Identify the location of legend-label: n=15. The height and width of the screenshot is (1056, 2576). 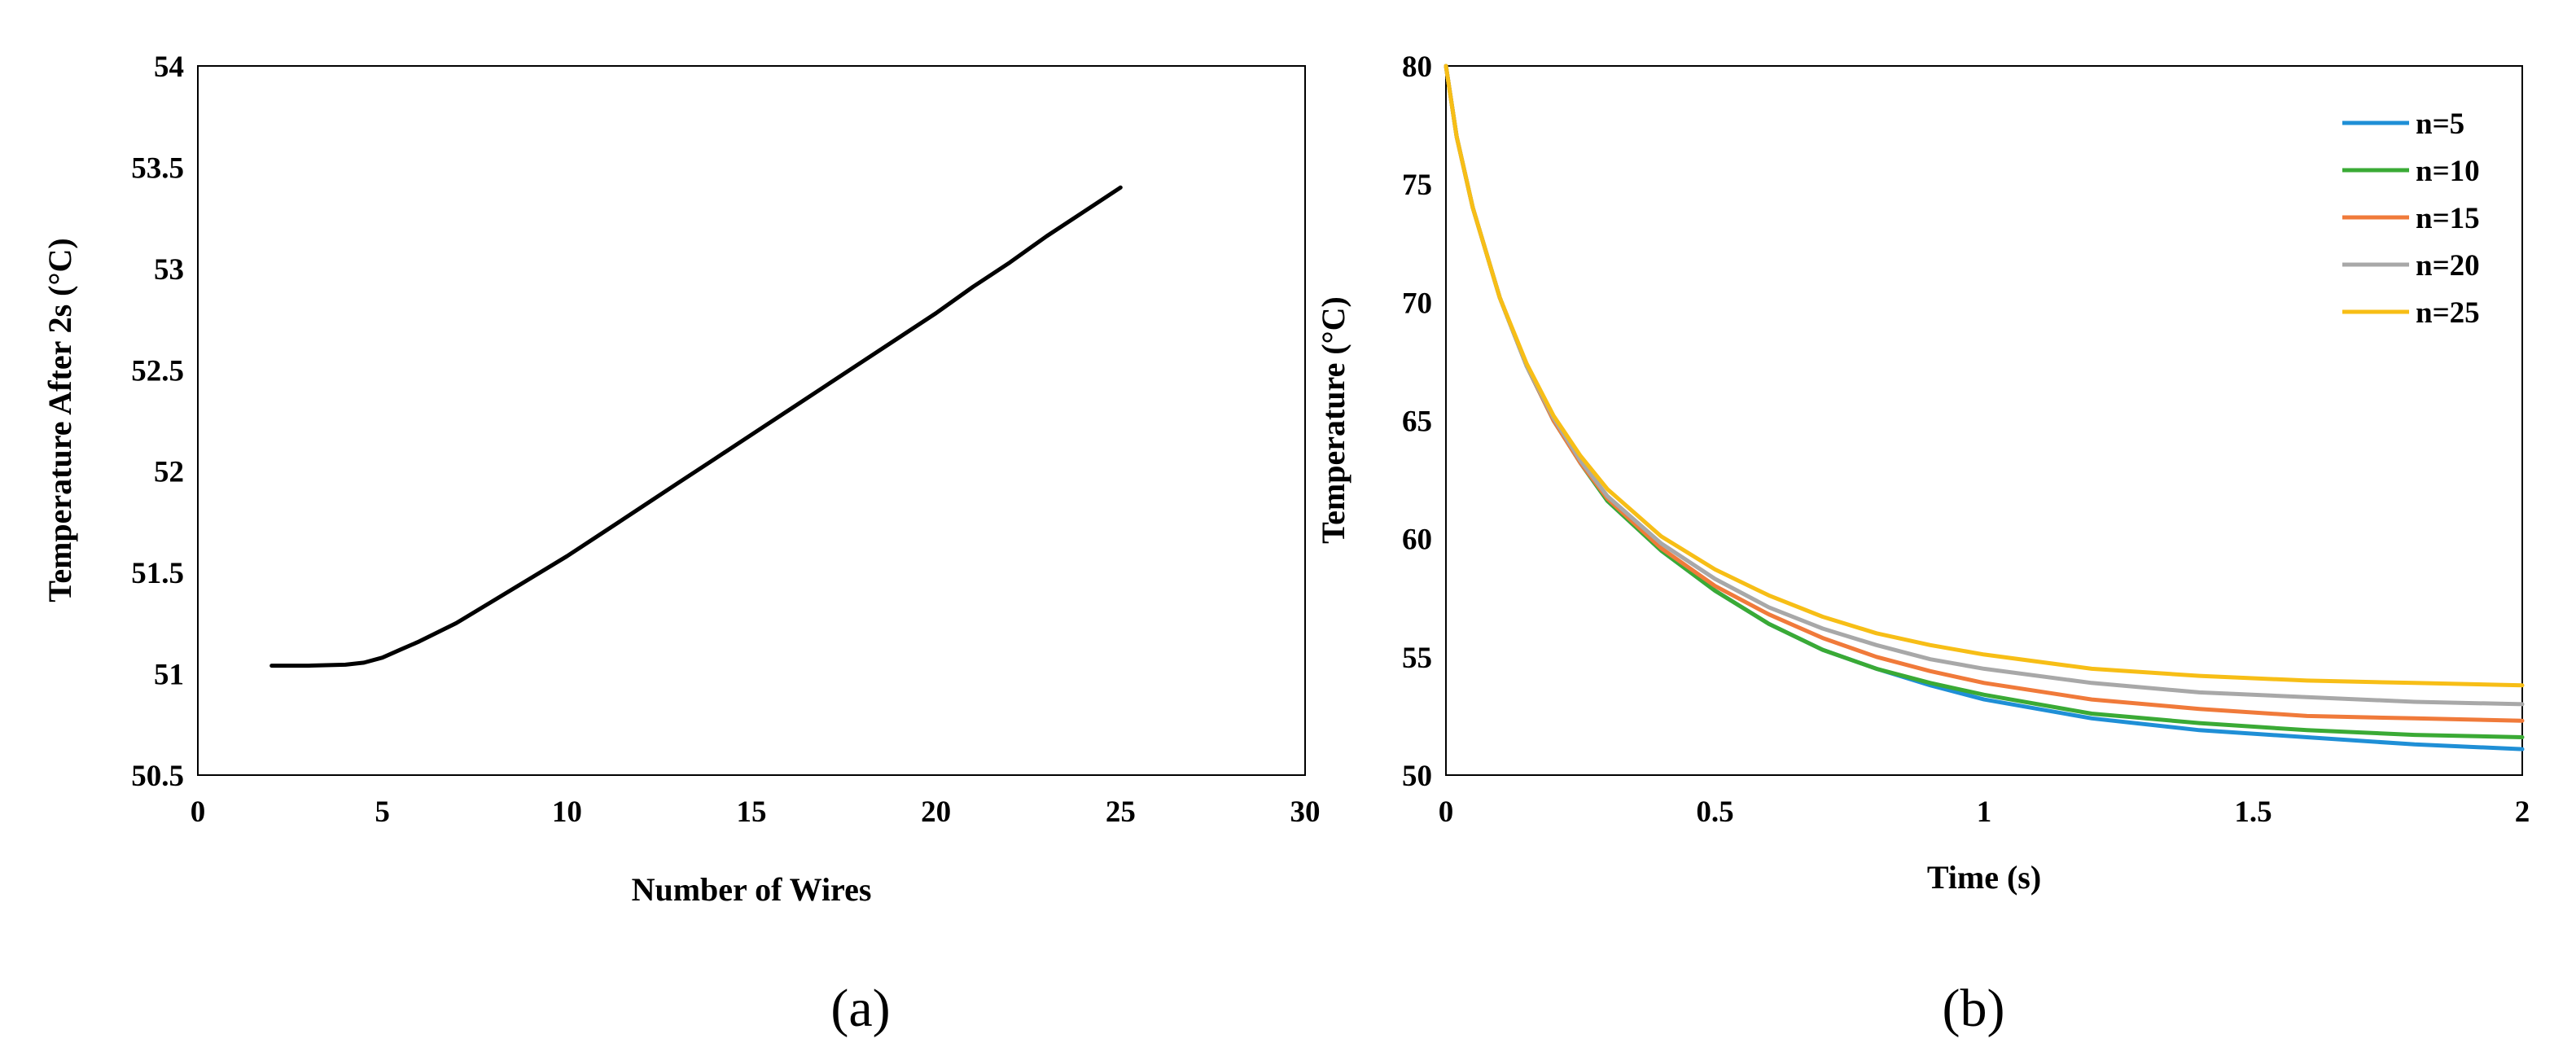
(2448, 219).